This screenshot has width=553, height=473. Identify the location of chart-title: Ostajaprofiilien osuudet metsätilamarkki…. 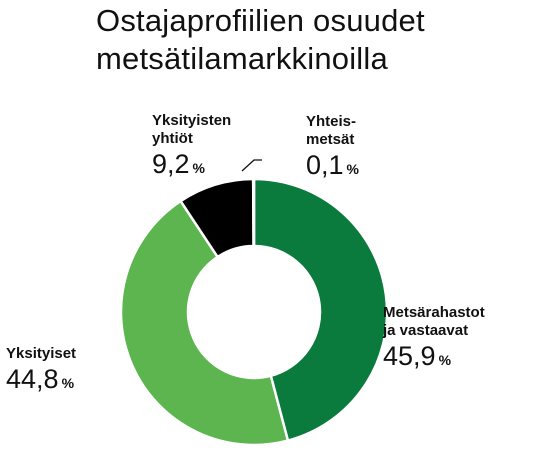
(260, 40).